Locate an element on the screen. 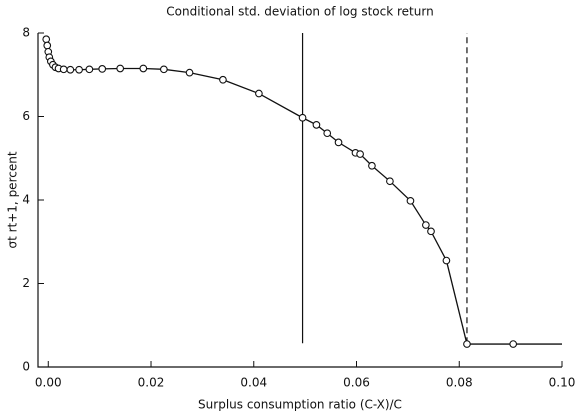 Image resolution: width=577 pixels, height=414 pixels. y-tick-label: 8 is located at coordinates (26, 33).